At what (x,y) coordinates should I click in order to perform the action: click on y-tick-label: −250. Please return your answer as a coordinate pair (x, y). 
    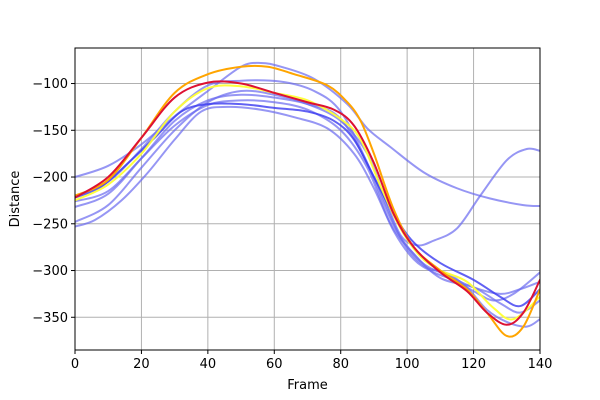
    Looking at the image, I should click on (50, 224).